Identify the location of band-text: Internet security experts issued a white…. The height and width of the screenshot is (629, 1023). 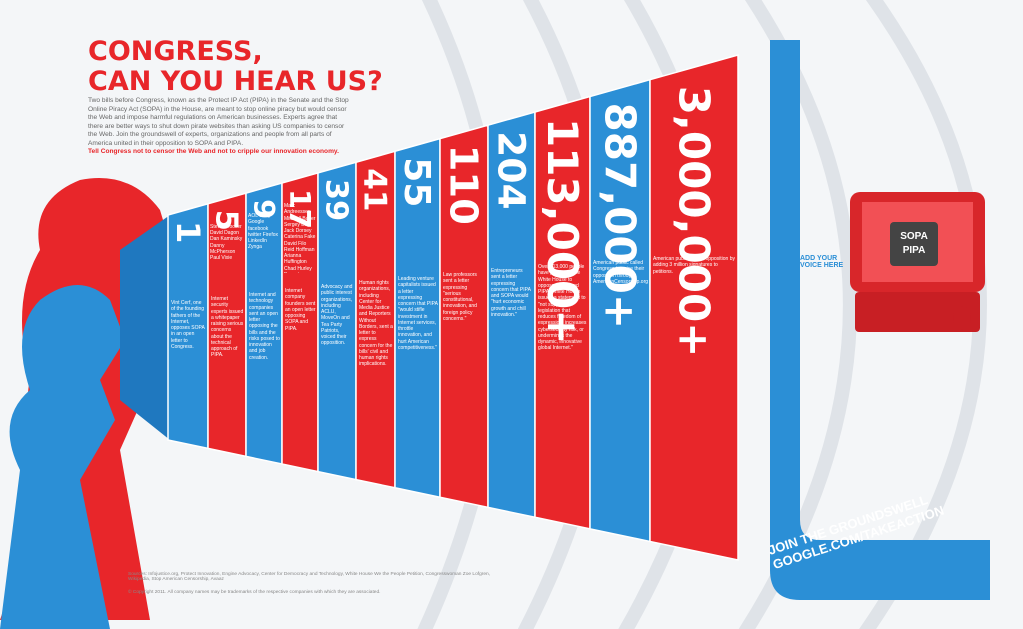
(227, 327).